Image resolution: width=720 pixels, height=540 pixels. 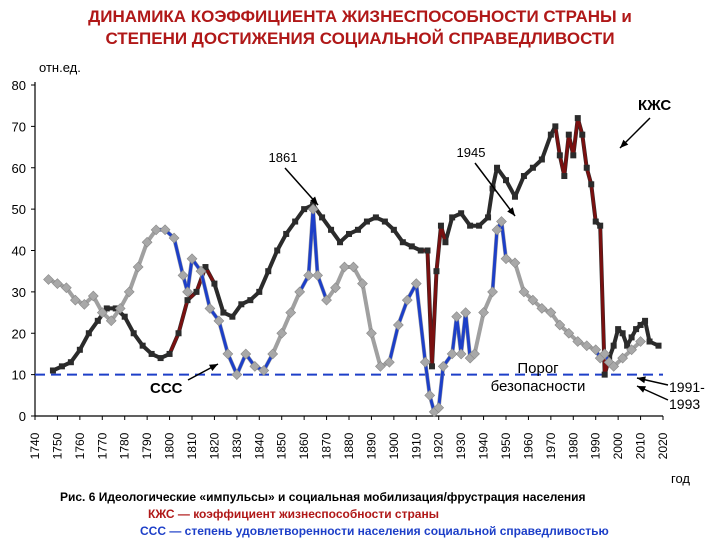 I want to click on annotation-1991-arrow-head, so click(x=641, y=380).